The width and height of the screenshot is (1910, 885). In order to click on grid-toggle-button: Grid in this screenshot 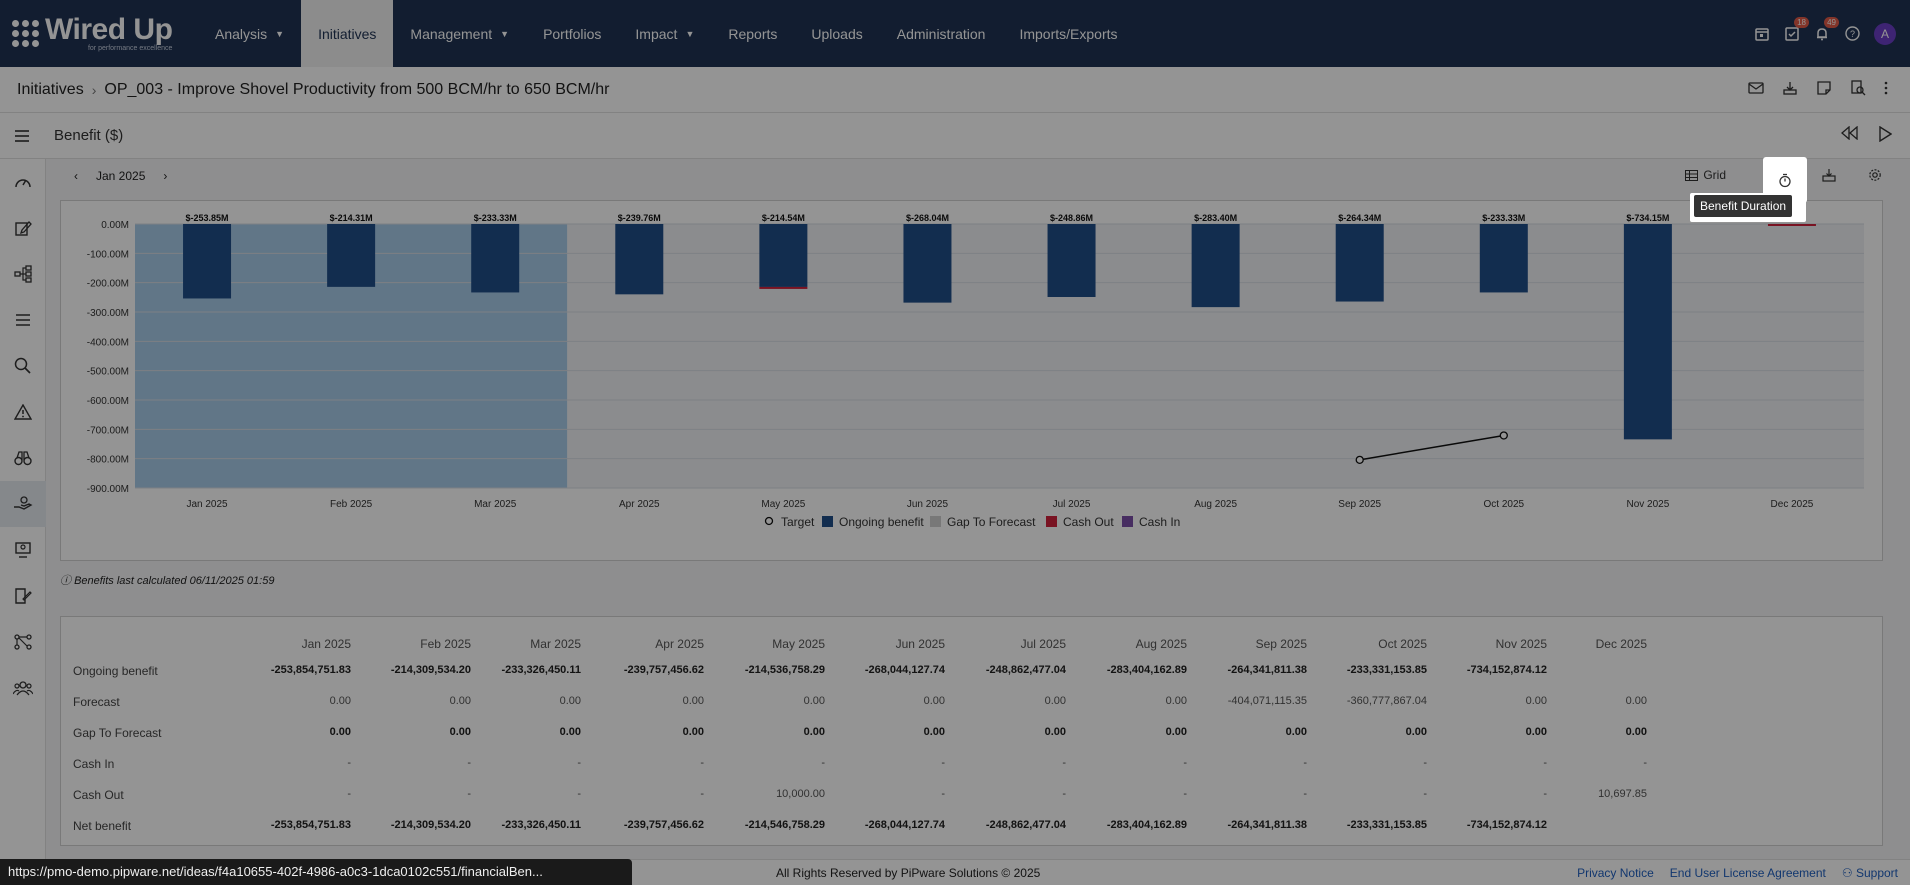, I will do `click(1705, 175)`.